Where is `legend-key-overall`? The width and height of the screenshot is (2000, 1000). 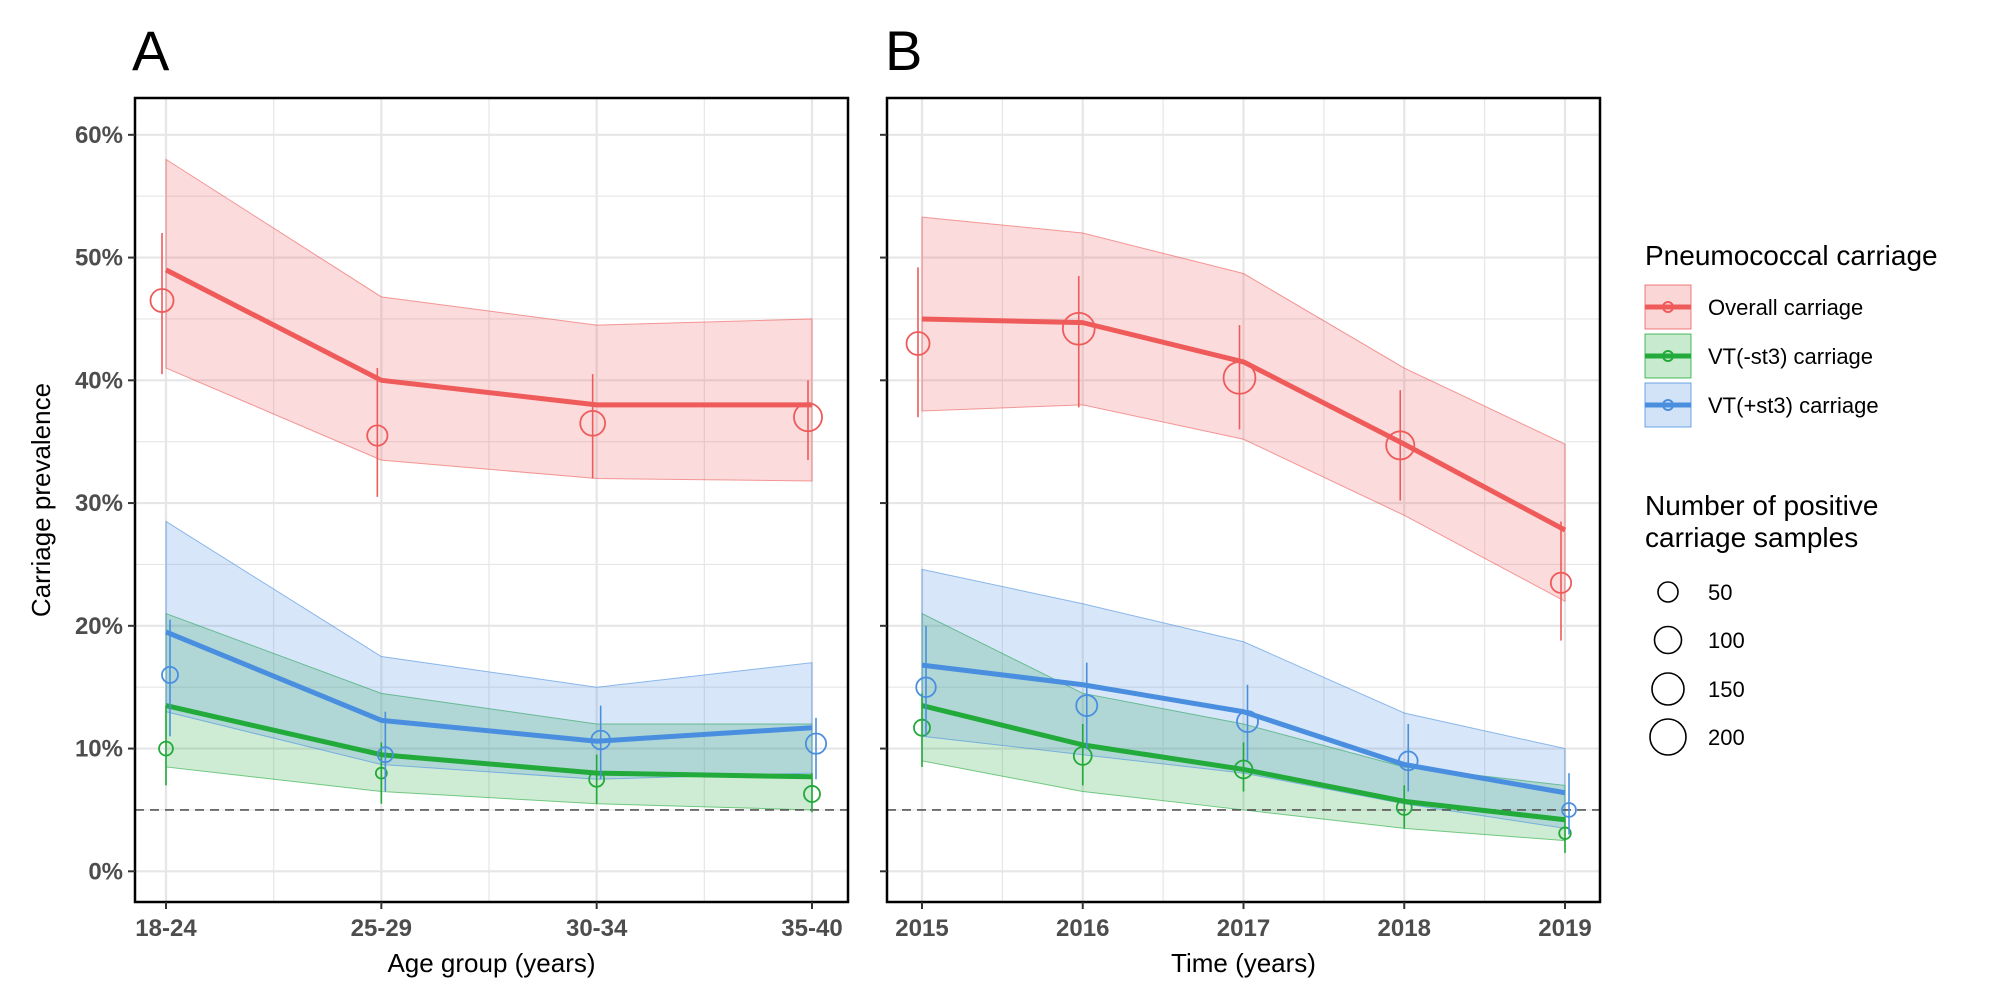 legend-key-overall is located at coordinates (1668, 307).